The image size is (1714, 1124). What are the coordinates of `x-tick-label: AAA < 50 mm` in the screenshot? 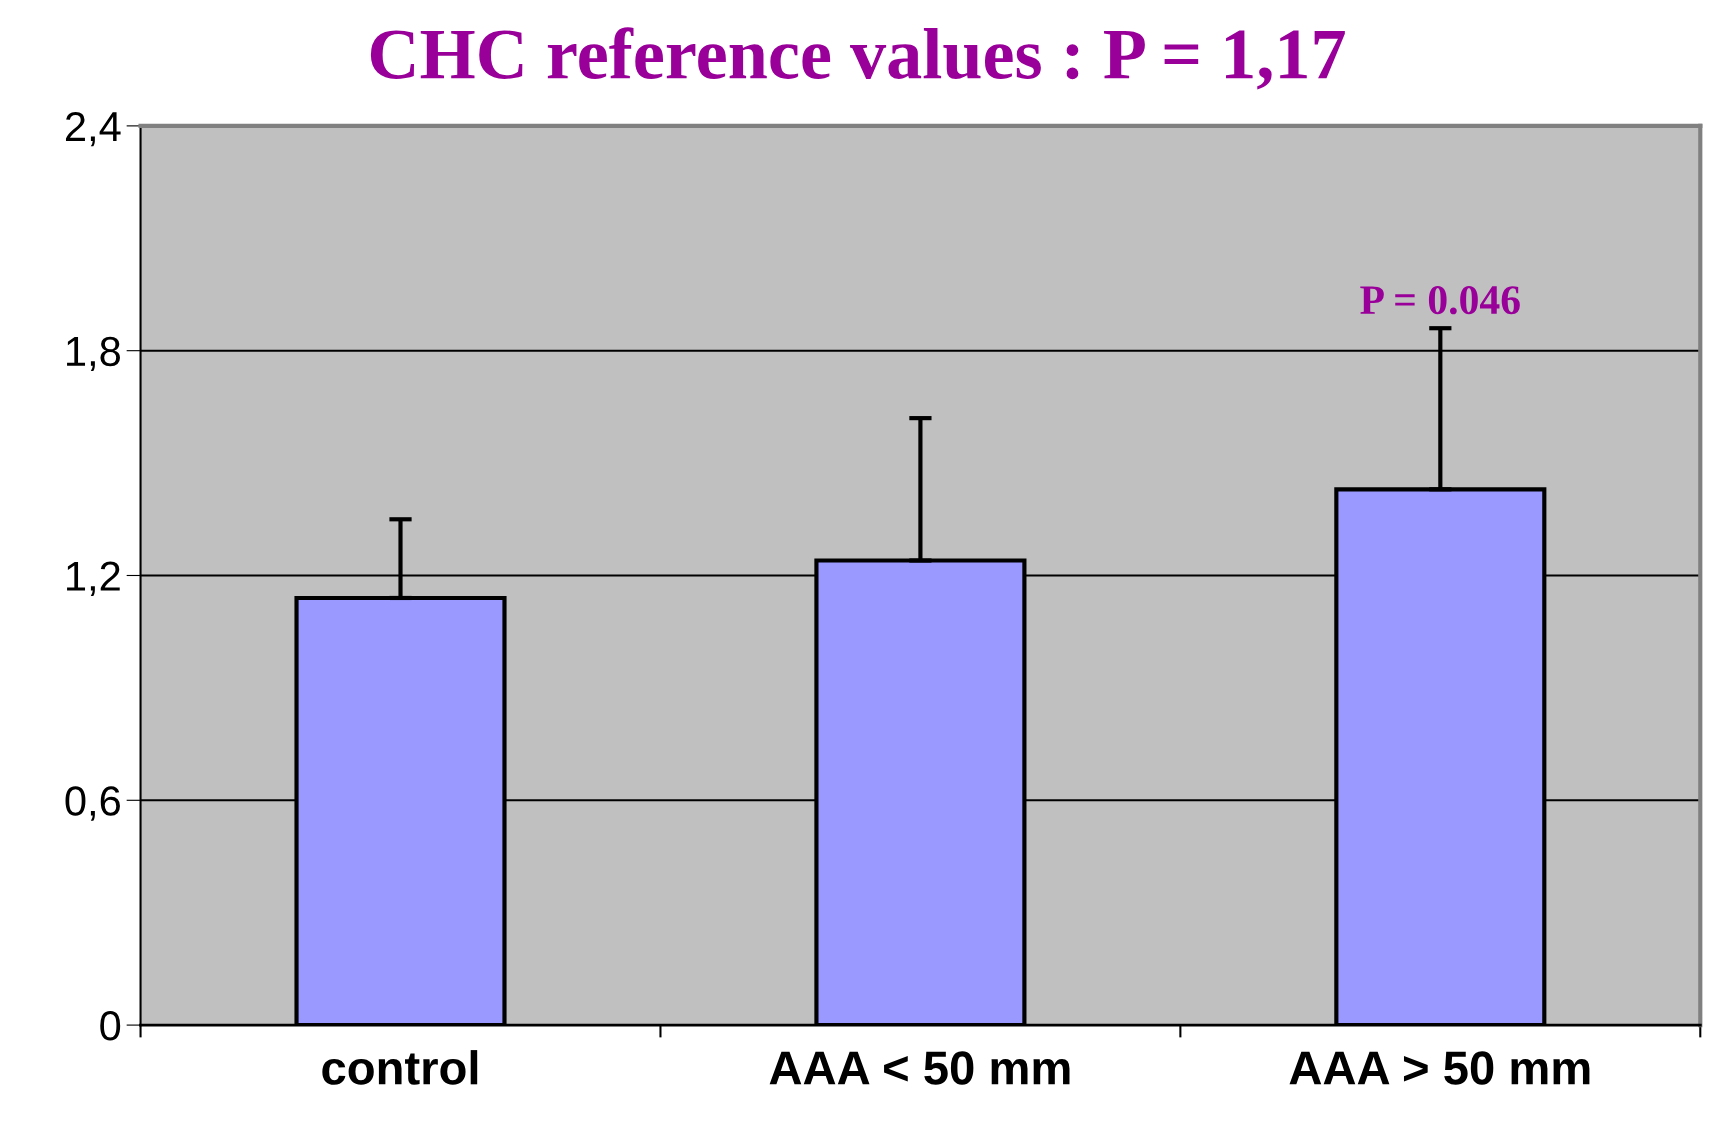 It's located at (919, 1068).